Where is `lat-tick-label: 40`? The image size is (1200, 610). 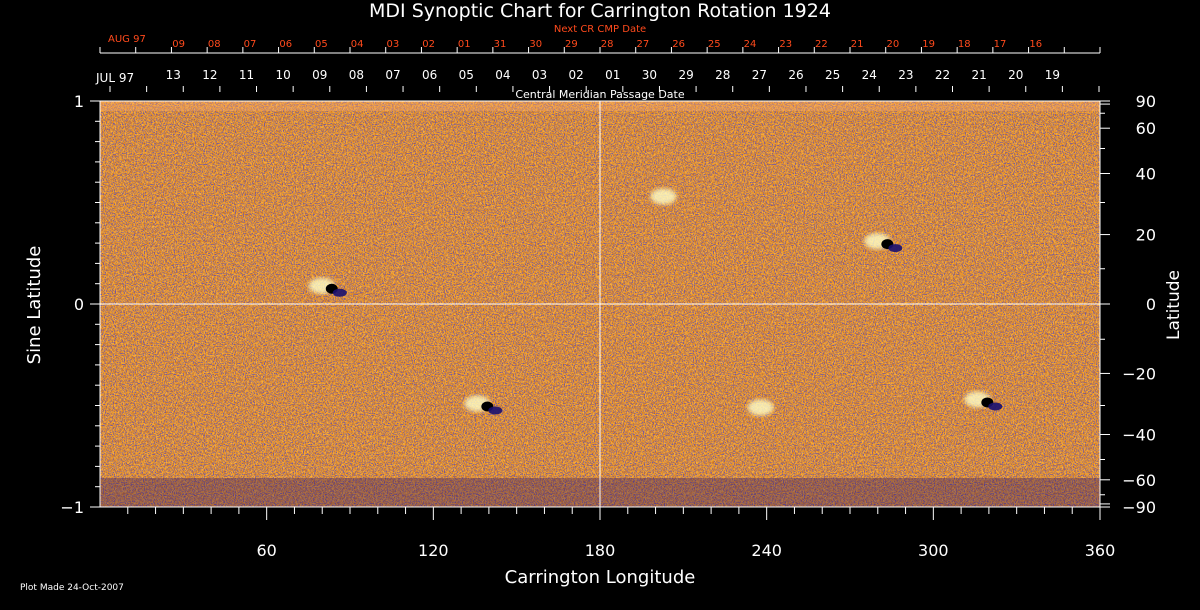 lat-tick-label: 40 is located at coordinates (1146, 174).